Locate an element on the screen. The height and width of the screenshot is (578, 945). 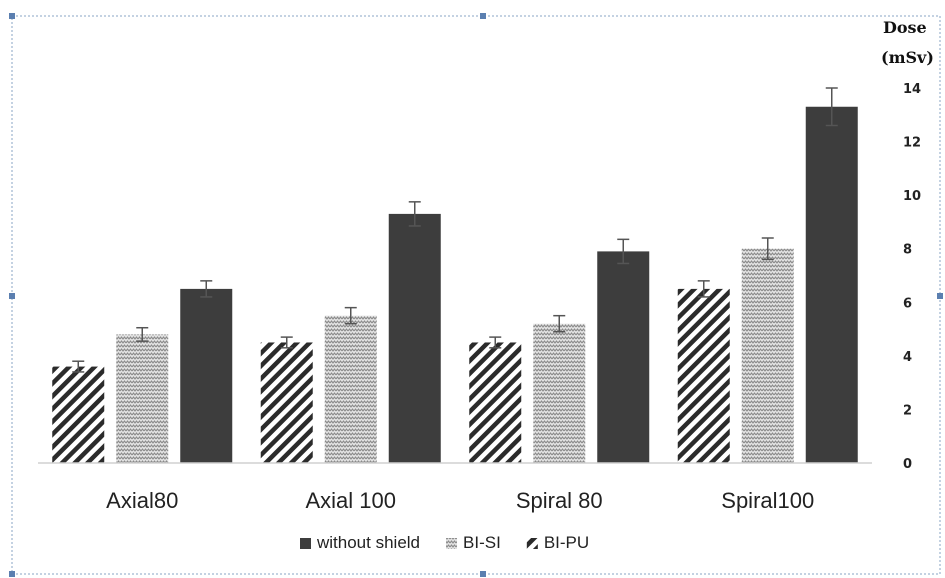
bar-bi-pu-axial80 is located at coordinates (78, 414).